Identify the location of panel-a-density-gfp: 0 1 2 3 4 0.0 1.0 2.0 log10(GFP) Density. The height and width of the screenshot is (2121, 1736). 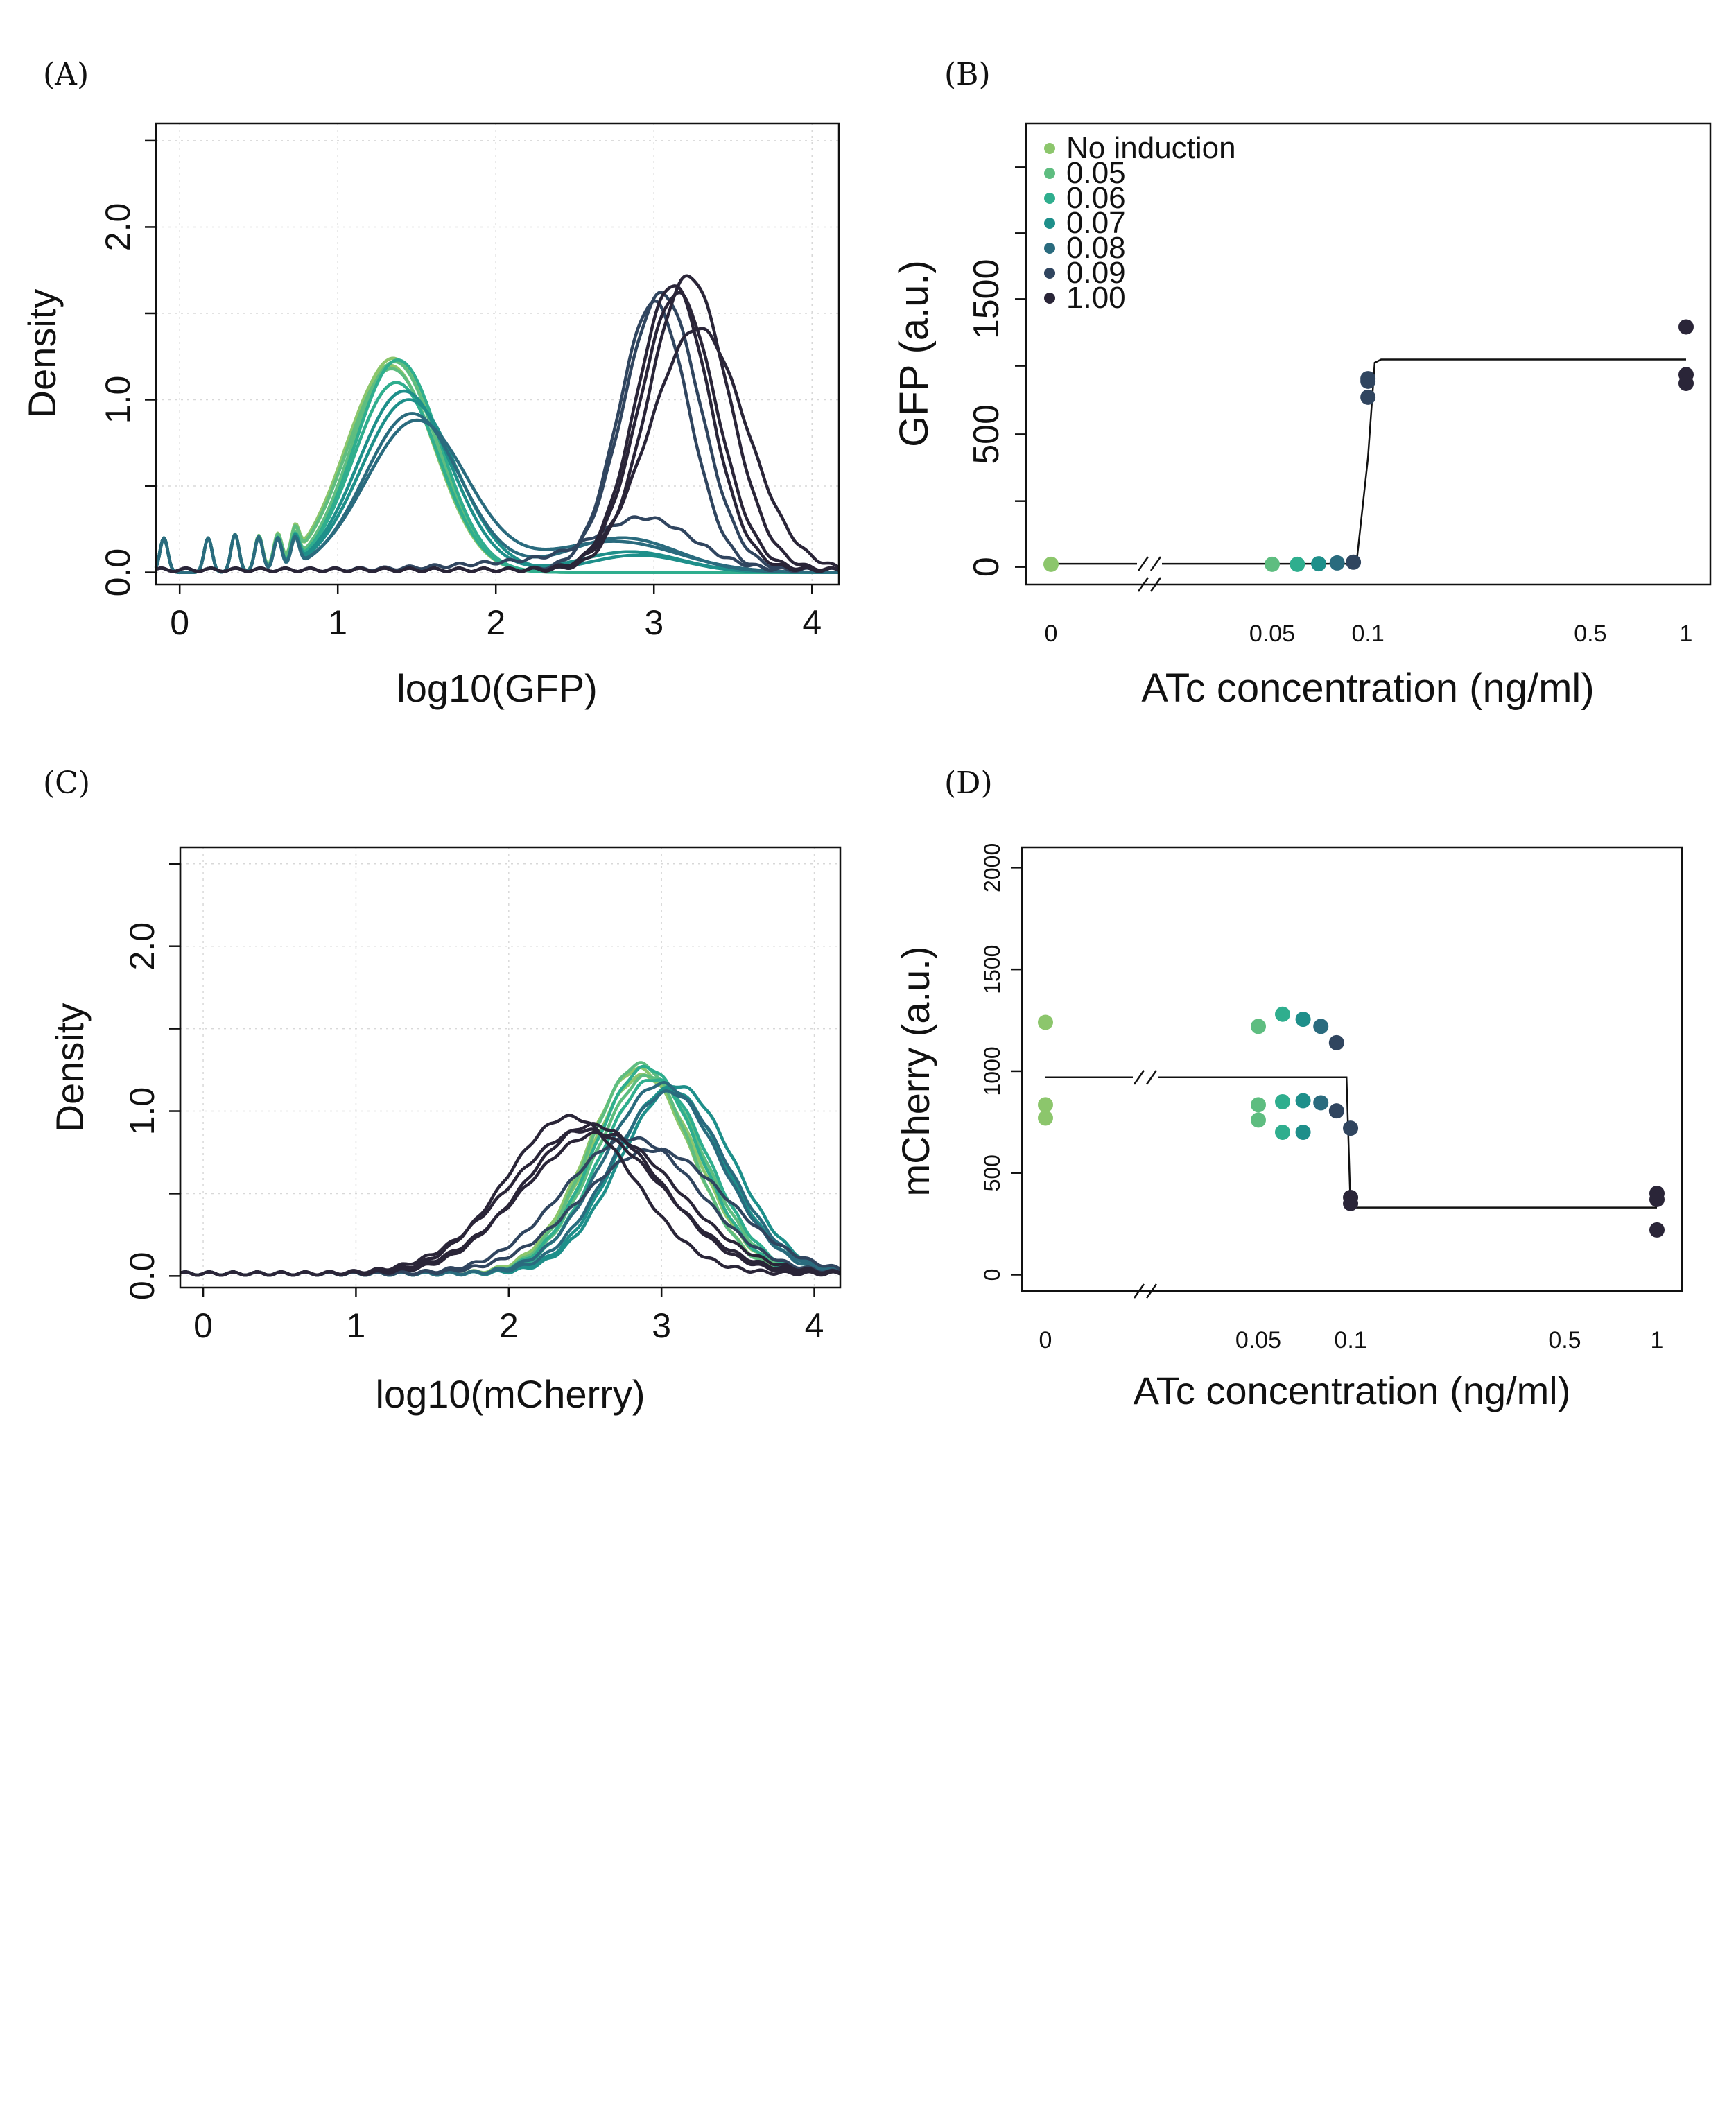
(430, 416).